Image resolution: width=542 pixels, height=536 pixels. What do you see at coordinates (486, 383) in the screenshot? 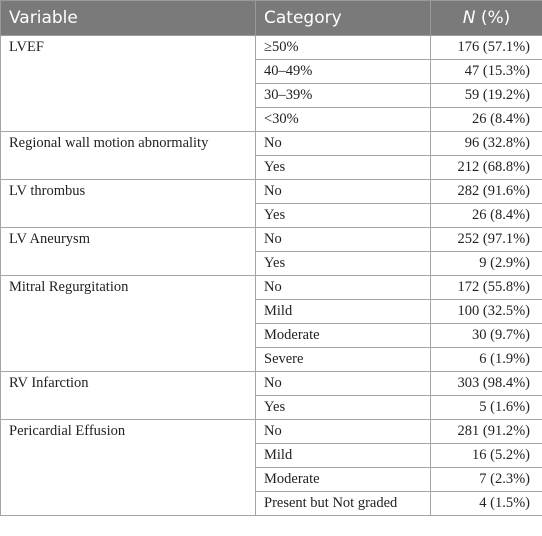
I see `count-cell: 303 (98.4%)` at bounding box center [486, 383].